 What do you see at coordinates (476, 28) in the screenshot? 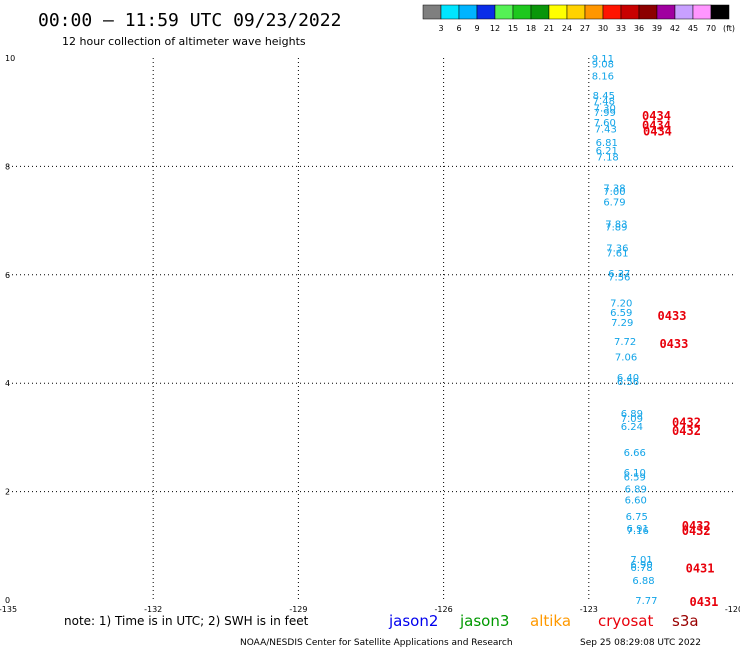
I see `color-scale-label: 9` at bounding box center [476, 28].